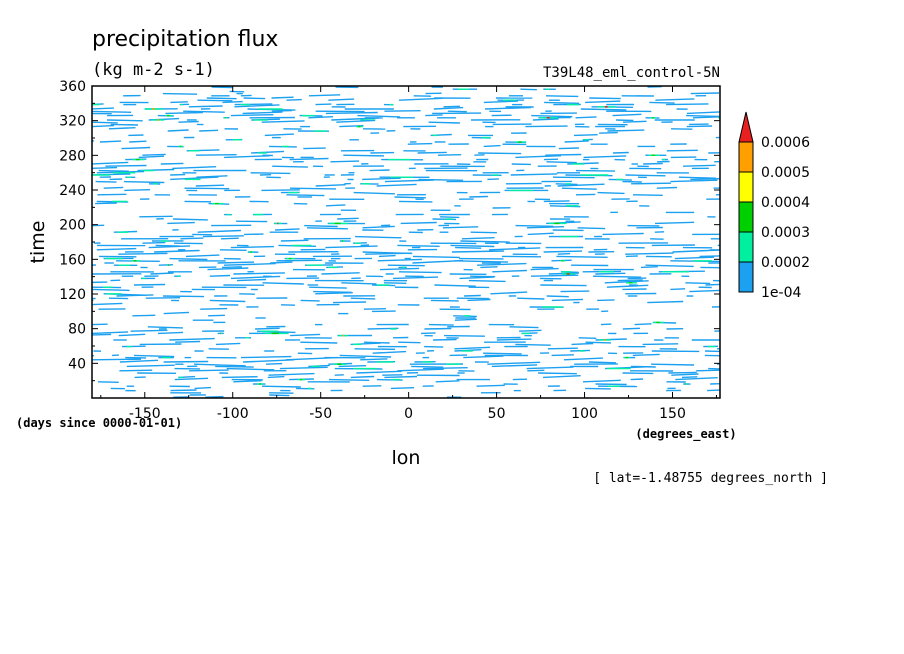  I want to click on y-tick-label: 200, so click(72, 226).